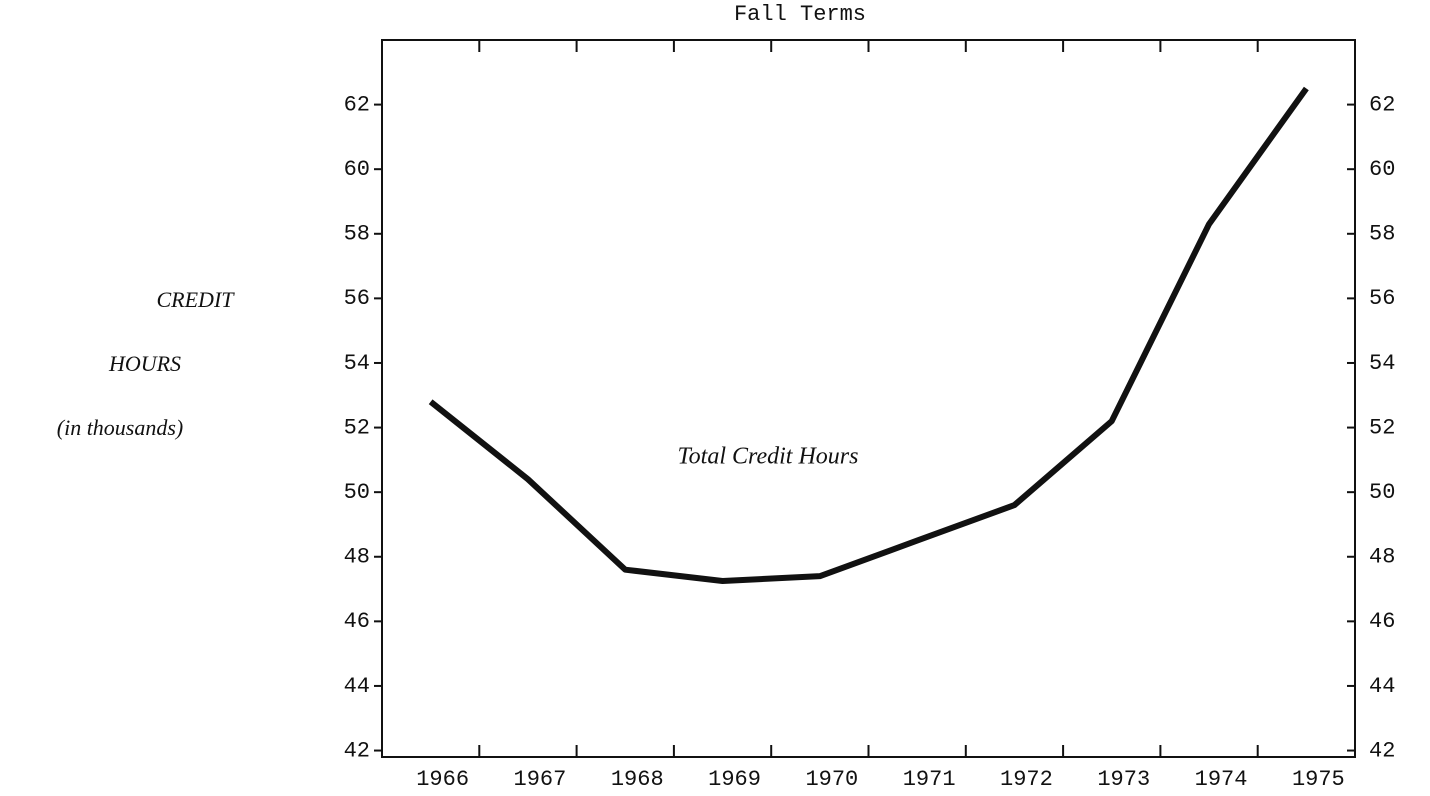  What do you see at coordinates (1318, 779) in the screenshot?
I see `x-tick-label: 1975` at bounding box center [1318, 779].